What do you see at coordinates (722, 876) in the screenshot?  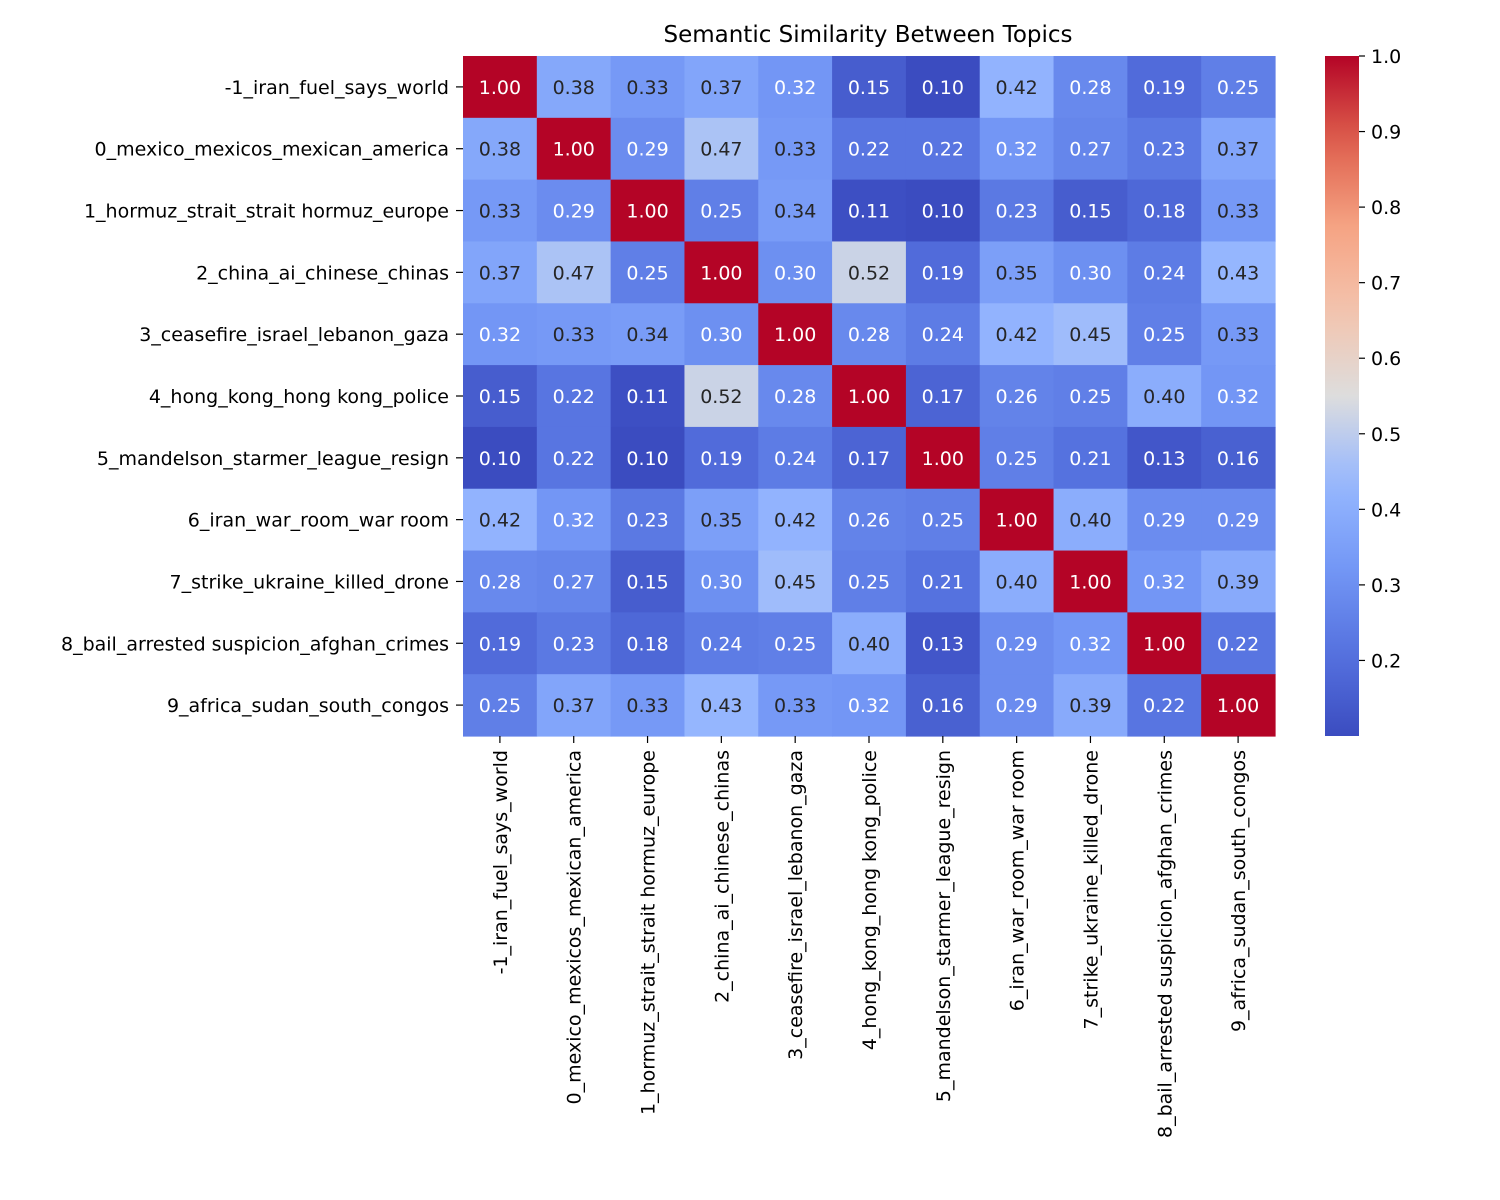 I see `x-tick-label: 2_china_ai_chinese_chinas` at bounding box center [722, 876].